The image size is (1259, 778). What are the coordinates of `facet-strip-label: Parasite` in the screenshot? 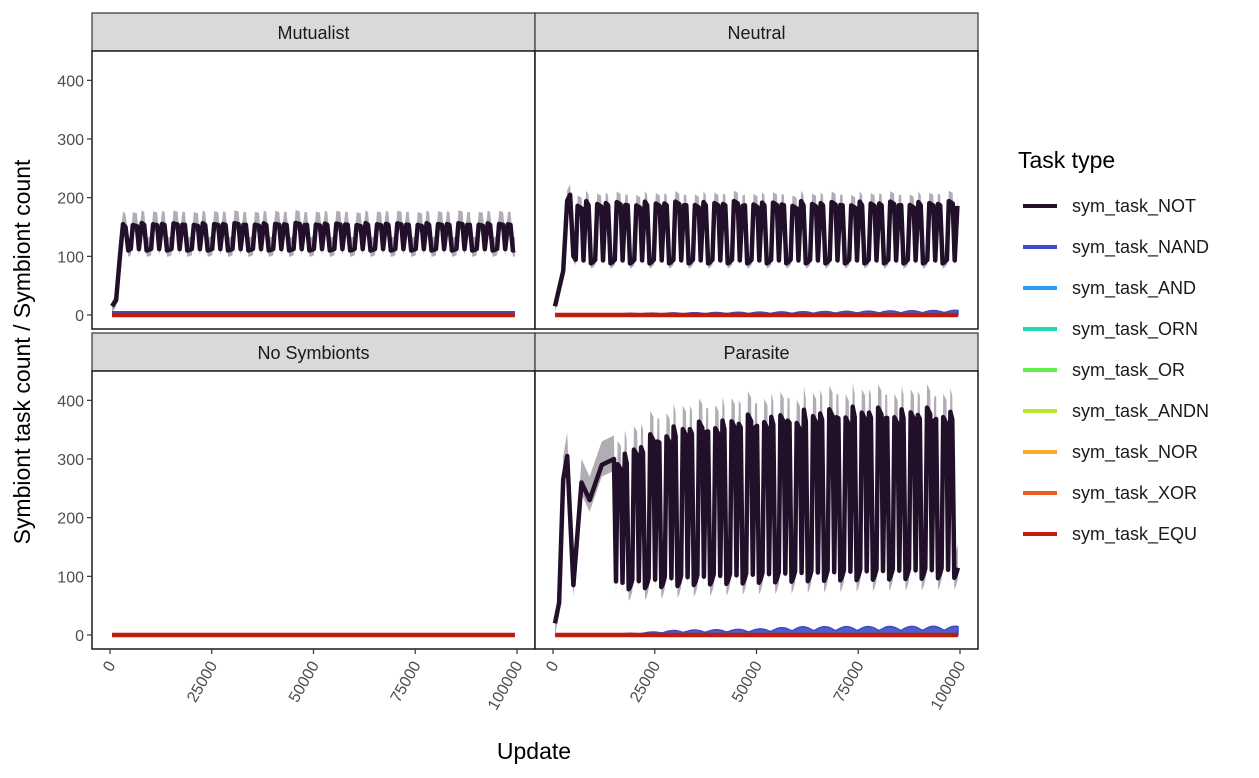 It's located at (756, 353).